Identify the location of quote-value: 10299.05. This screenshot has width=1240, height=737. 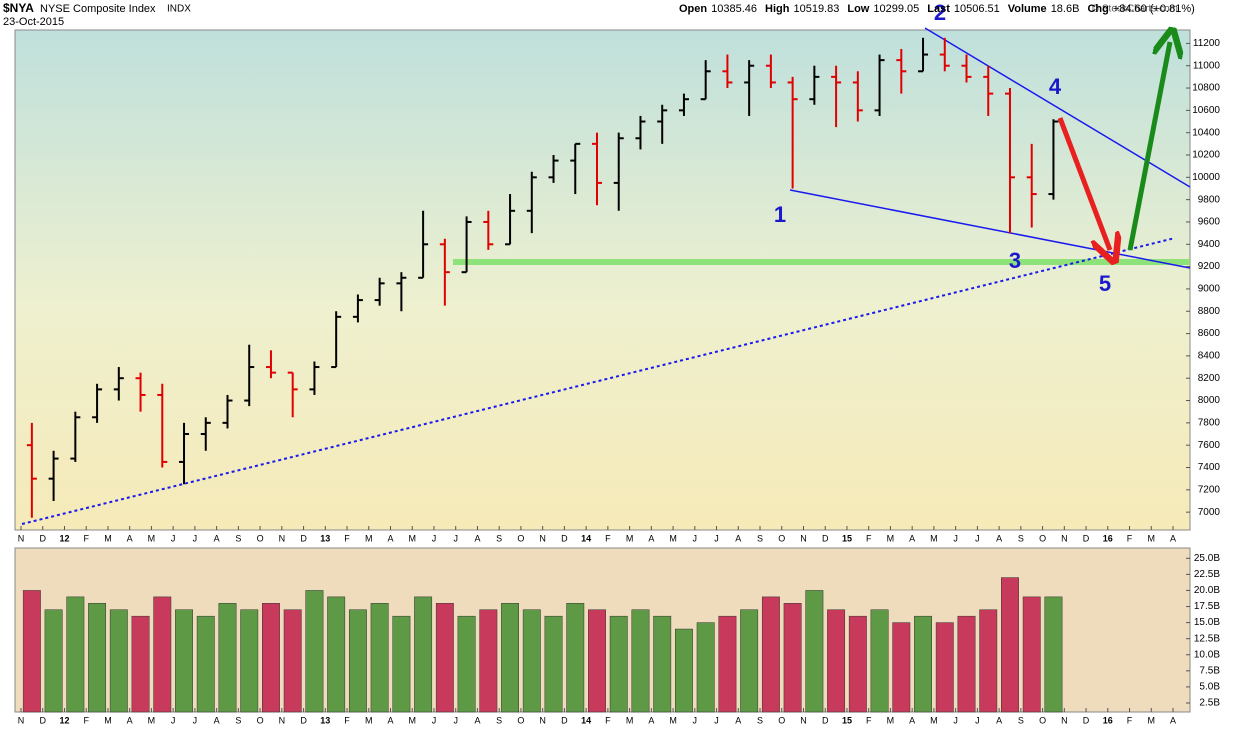
(896, 9).